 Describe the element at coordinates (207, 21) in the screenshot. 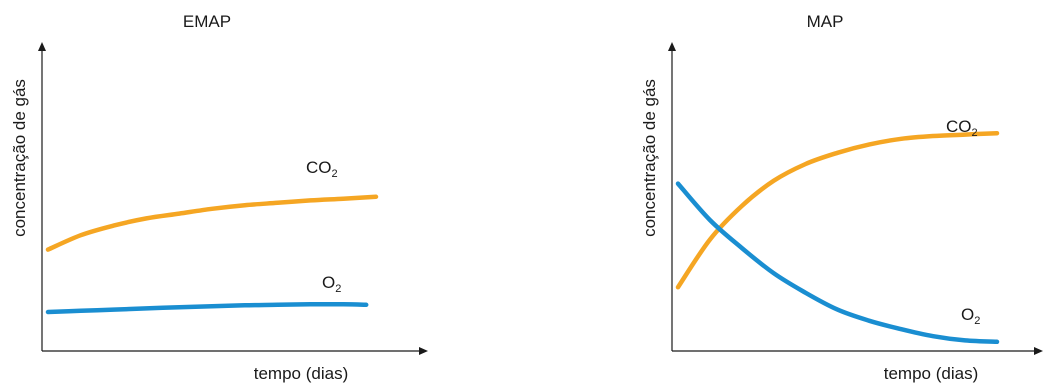

I see `chart-title: EMAP` at that location.